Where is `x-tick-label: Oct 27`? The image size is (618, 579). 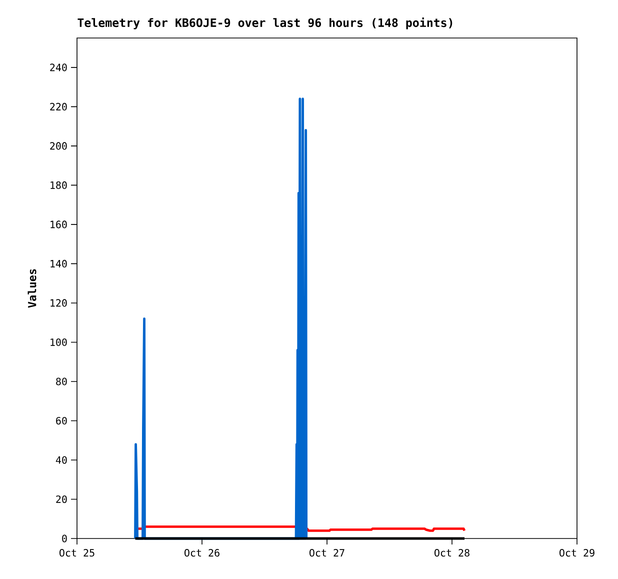
x-tick-label: Oct 27 is located at coordinates (327, 553).